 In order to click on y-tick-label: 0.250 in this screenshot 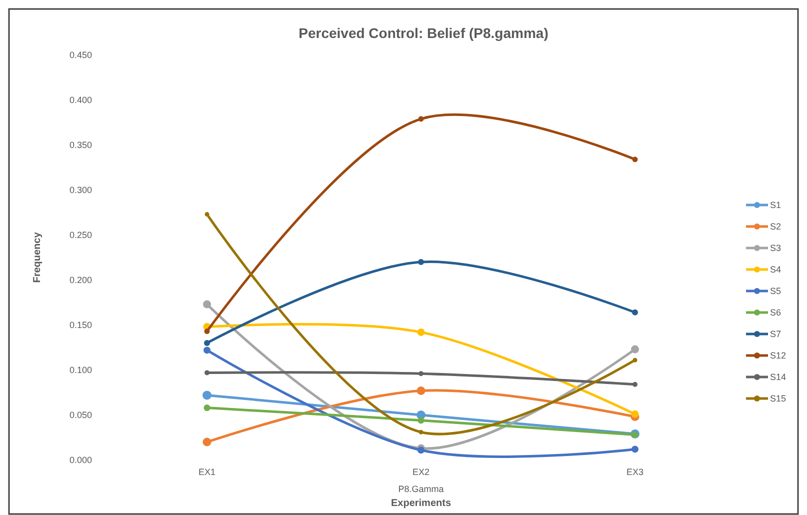, I will do `click(80, 235)`.